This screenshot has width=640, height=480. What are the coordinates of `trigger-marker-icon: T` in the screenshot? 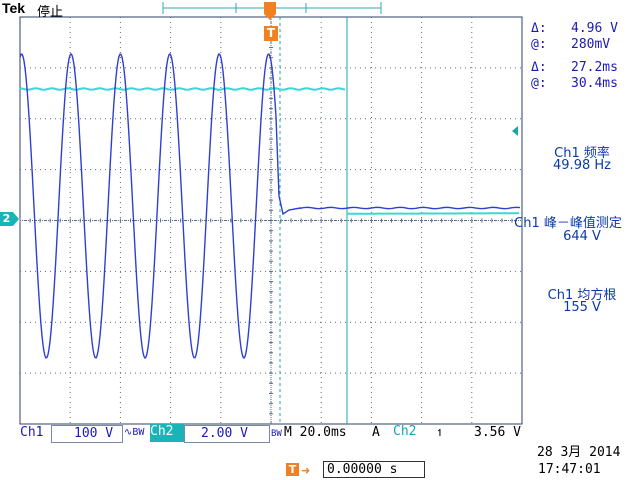 It's located at (271, 33).